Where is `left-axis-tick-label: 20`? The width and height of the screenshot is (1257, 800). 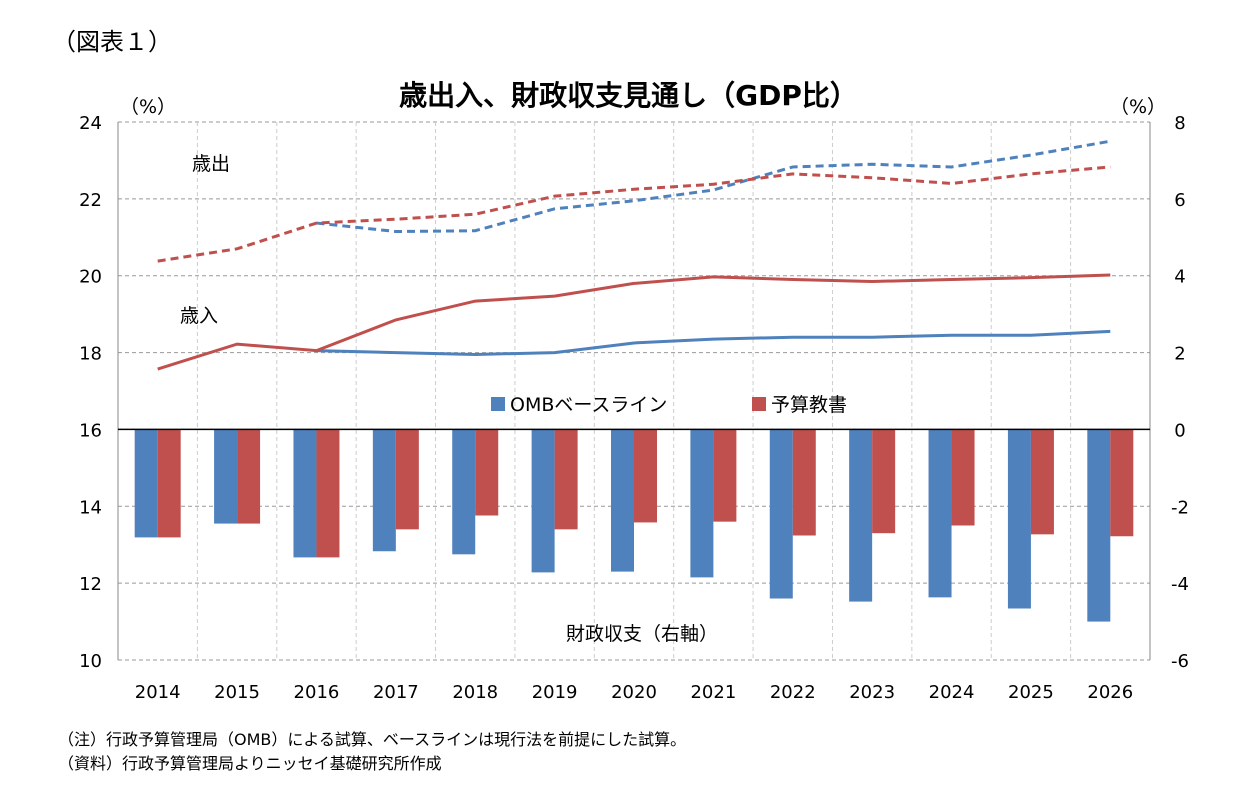
left-axis-tick-label: 20 is located at coordinates (90, 277).